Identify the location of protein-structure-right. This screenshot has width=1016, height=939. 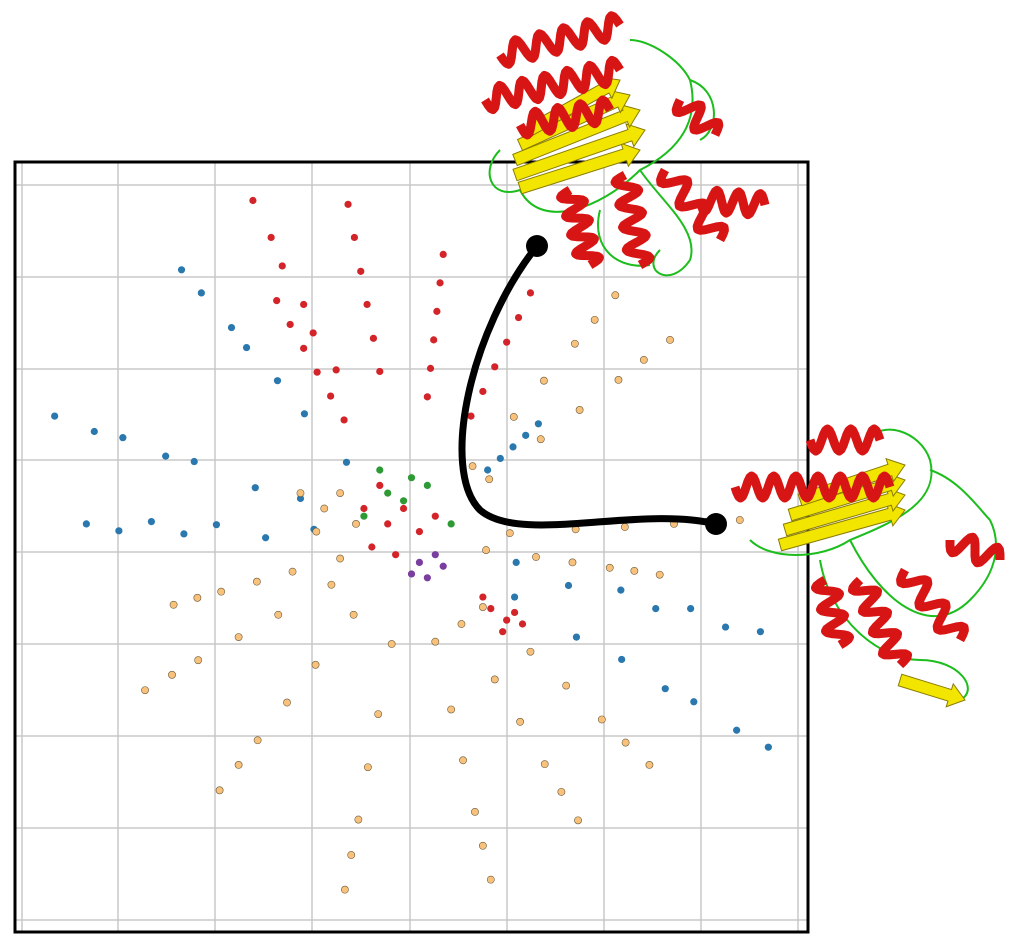
(867, 566).